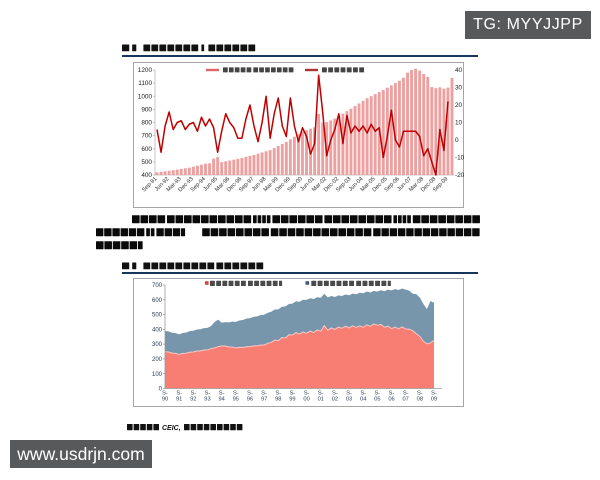 The image size is (600, 480). I want to click on svg-text: 100, so click(157, 375).